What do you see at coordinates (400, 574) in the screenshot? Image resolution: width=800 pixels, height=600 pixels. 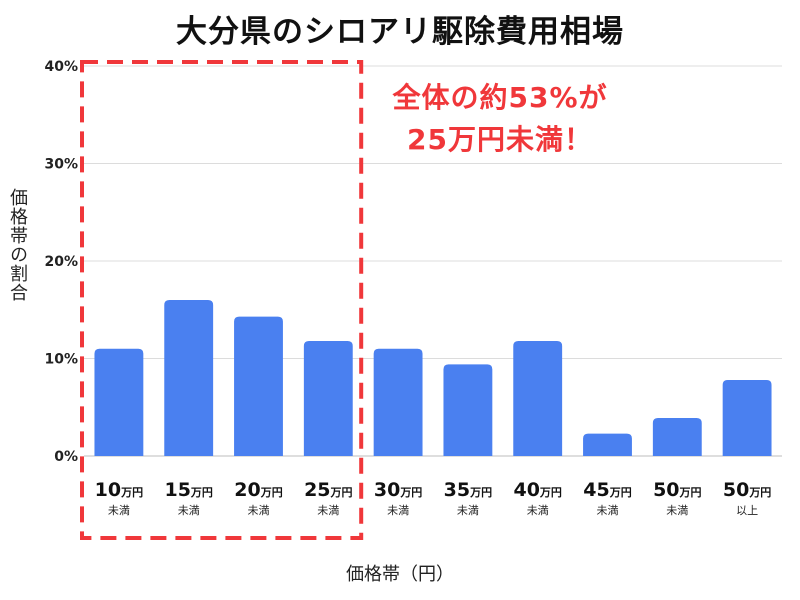 I see `x-axis-label: 価格帯（円）` at bounding box center [400, 574].